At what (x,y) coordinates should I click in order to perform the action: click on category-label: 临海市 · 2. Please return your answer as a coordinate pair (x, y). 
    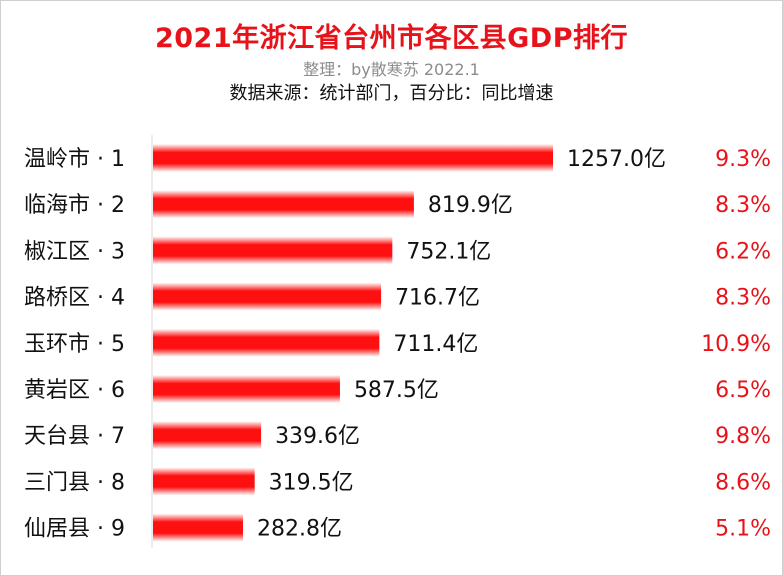
    Looking at the image, I should click on (74, 205).